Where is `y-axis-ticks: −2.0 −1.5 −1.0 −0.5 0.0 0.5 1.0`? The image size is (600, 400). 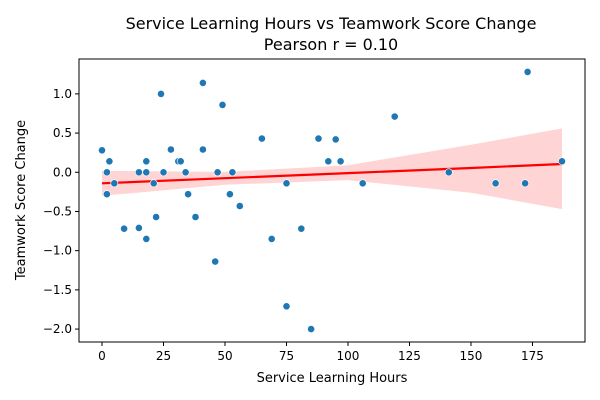
y-axis-ticks: −2.0 −1.5 −1.0 −0.5 0.0 0.5 1.0 is located at coordinates (61, 211).